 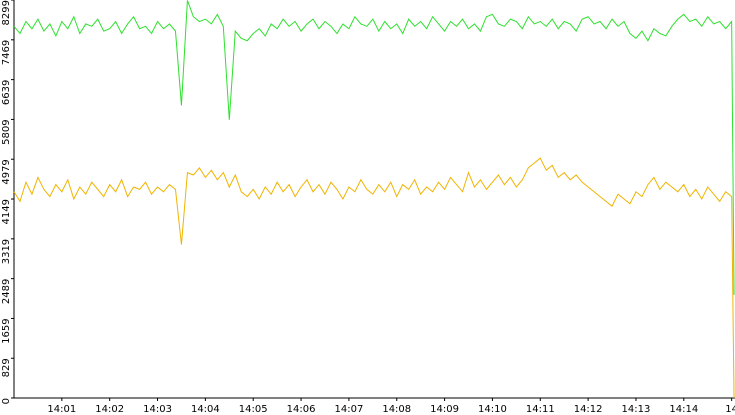 What do you see at coordinates (6, 12) in the screenshot?
I see `y-tick-label: 8299` at bounding box center [6, 12].